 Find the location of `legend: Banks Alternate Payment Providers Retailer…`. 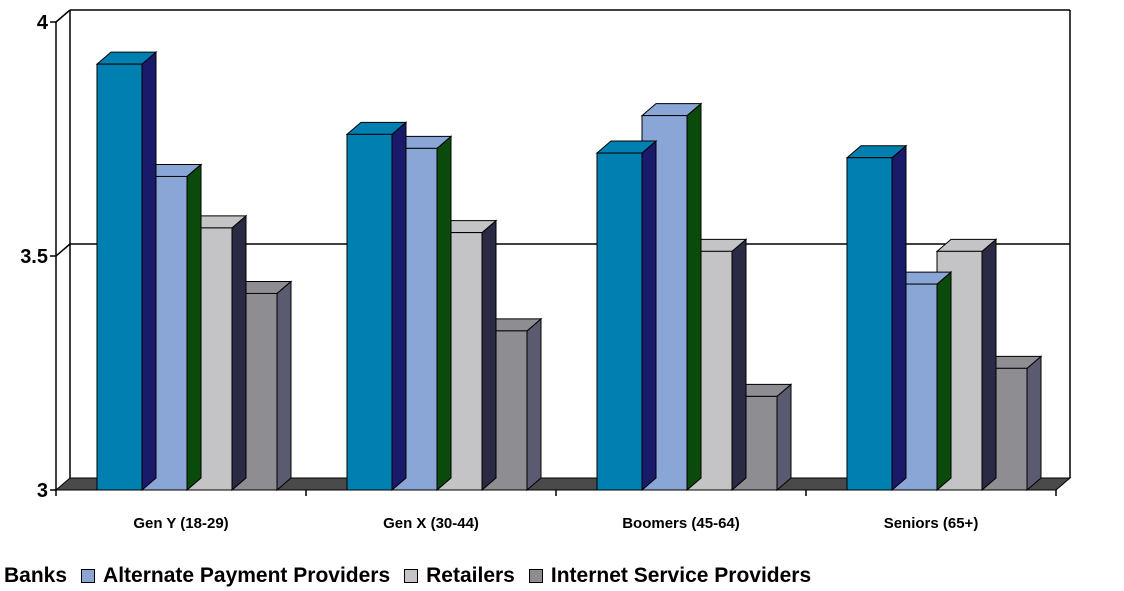

legend: Banks Alternate Payment Providers Retailer… is located at coordinates (412, 575).